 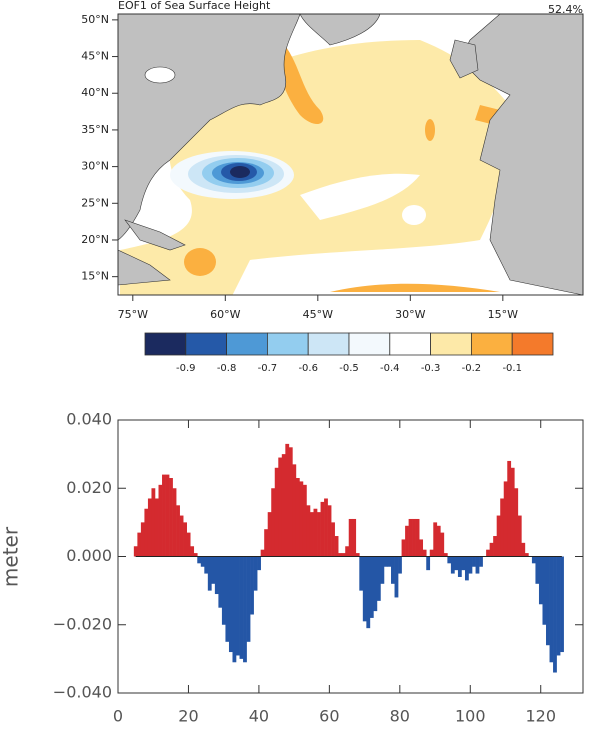 I want to click on x-tick-label: 80, so click(x=400, y=716).